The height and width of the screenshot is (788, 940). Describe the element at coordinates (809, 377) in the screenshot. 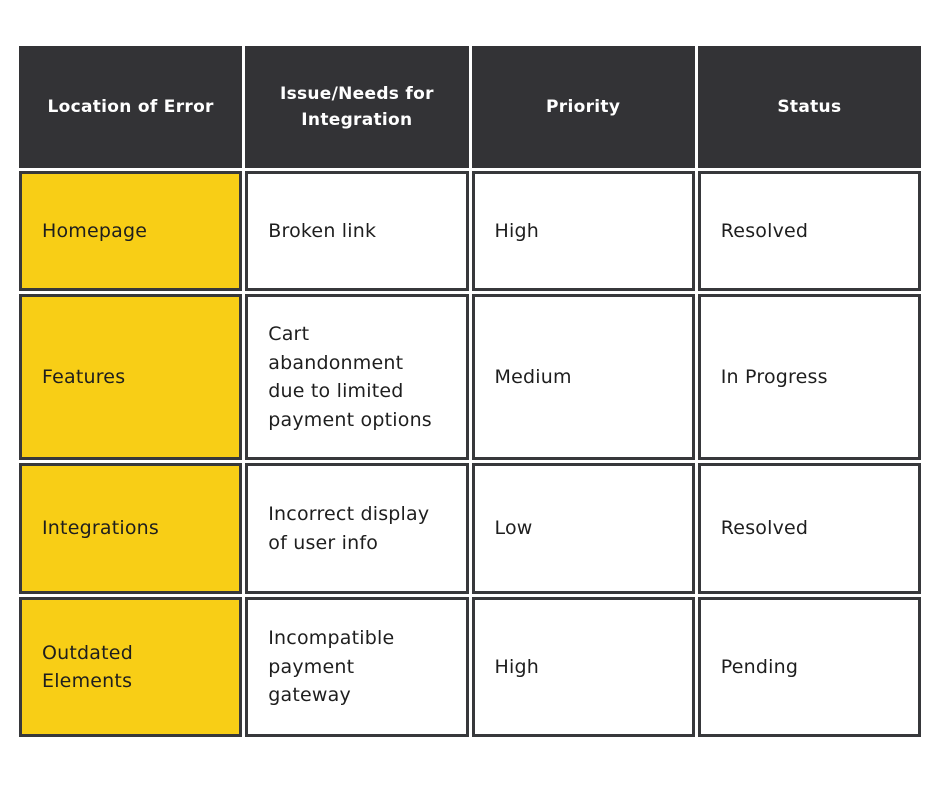

I see `cell-status: In Progress` at that location.